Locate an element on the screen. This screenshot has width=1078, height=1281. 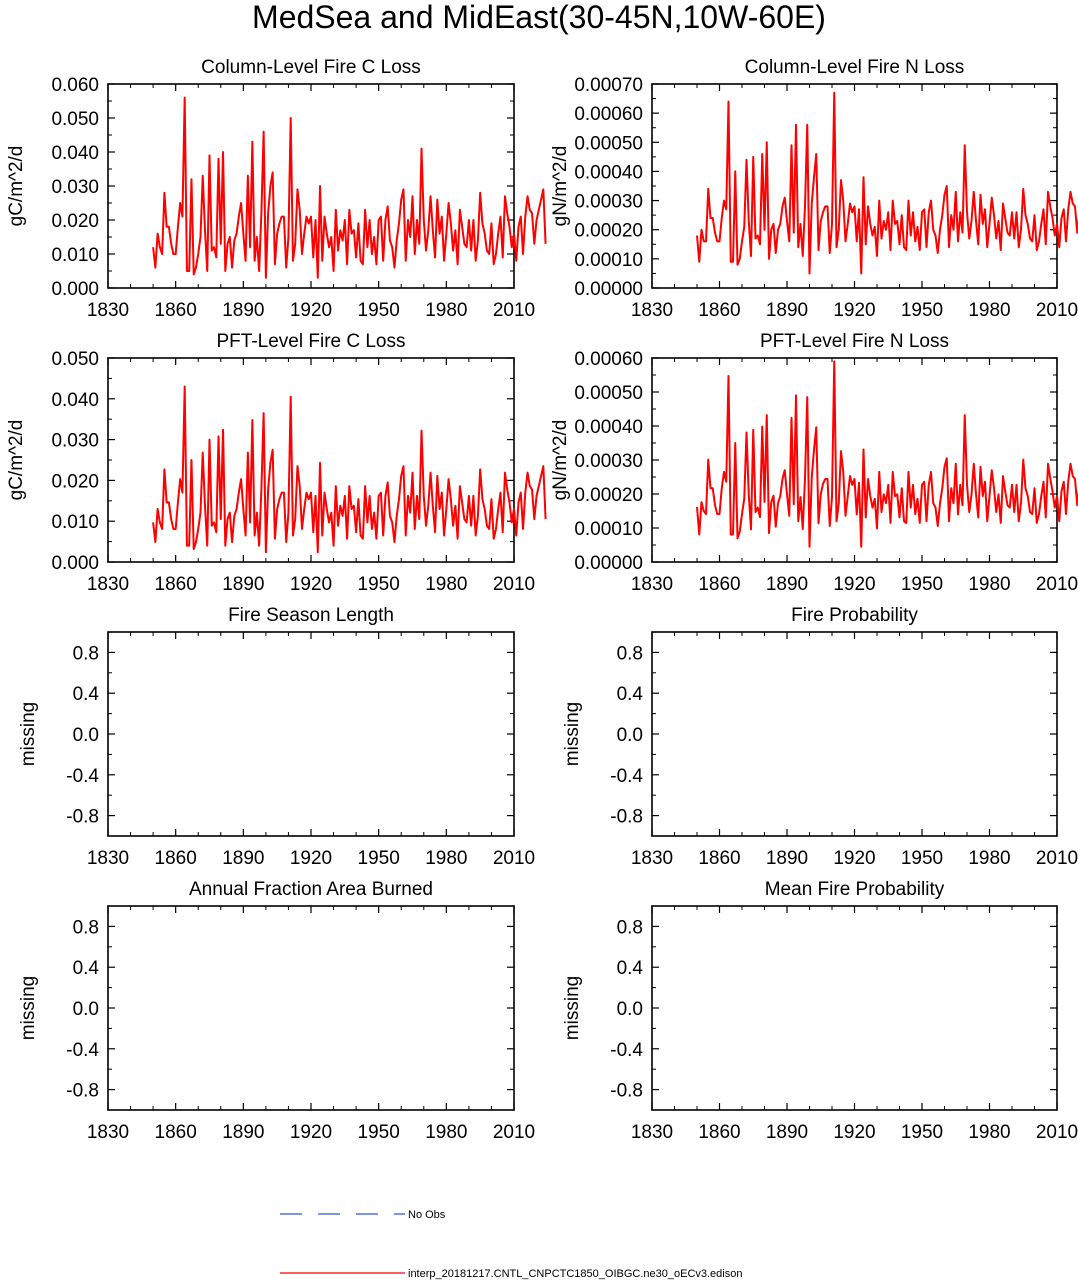
y-tick-label: 0.010 is located at coordinates (75, 522).